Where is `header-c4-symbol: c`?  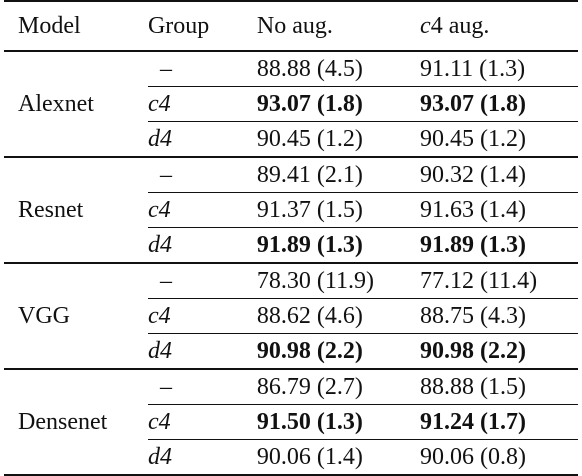
header-c4-symbol: c is located at coordinates (425, 26).